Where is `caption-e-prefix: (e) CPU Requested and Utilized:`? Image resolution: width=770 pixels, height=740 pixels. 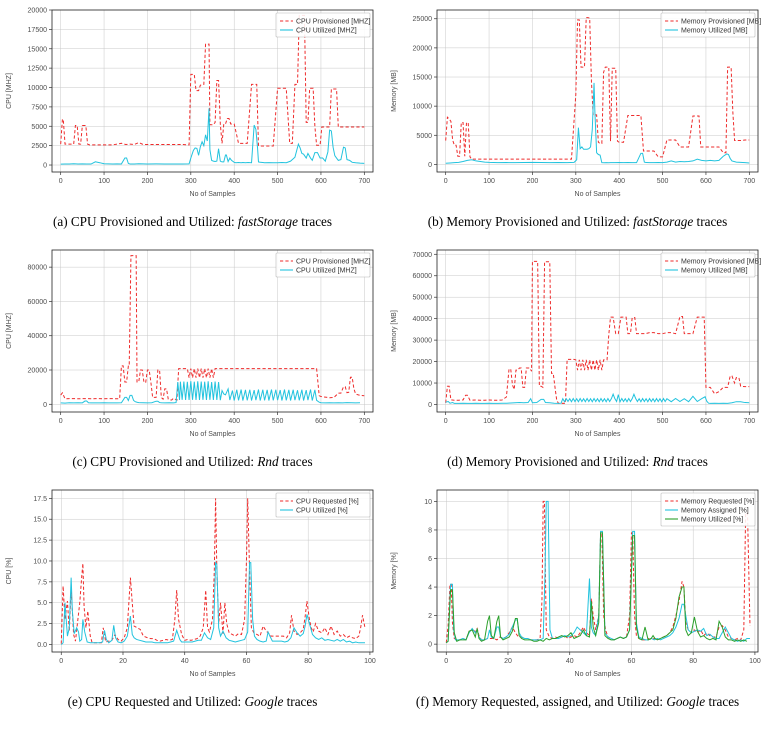
caption-e-prefix: (e) CPU Requested and Utilized: is located at coordinates (154, 701).